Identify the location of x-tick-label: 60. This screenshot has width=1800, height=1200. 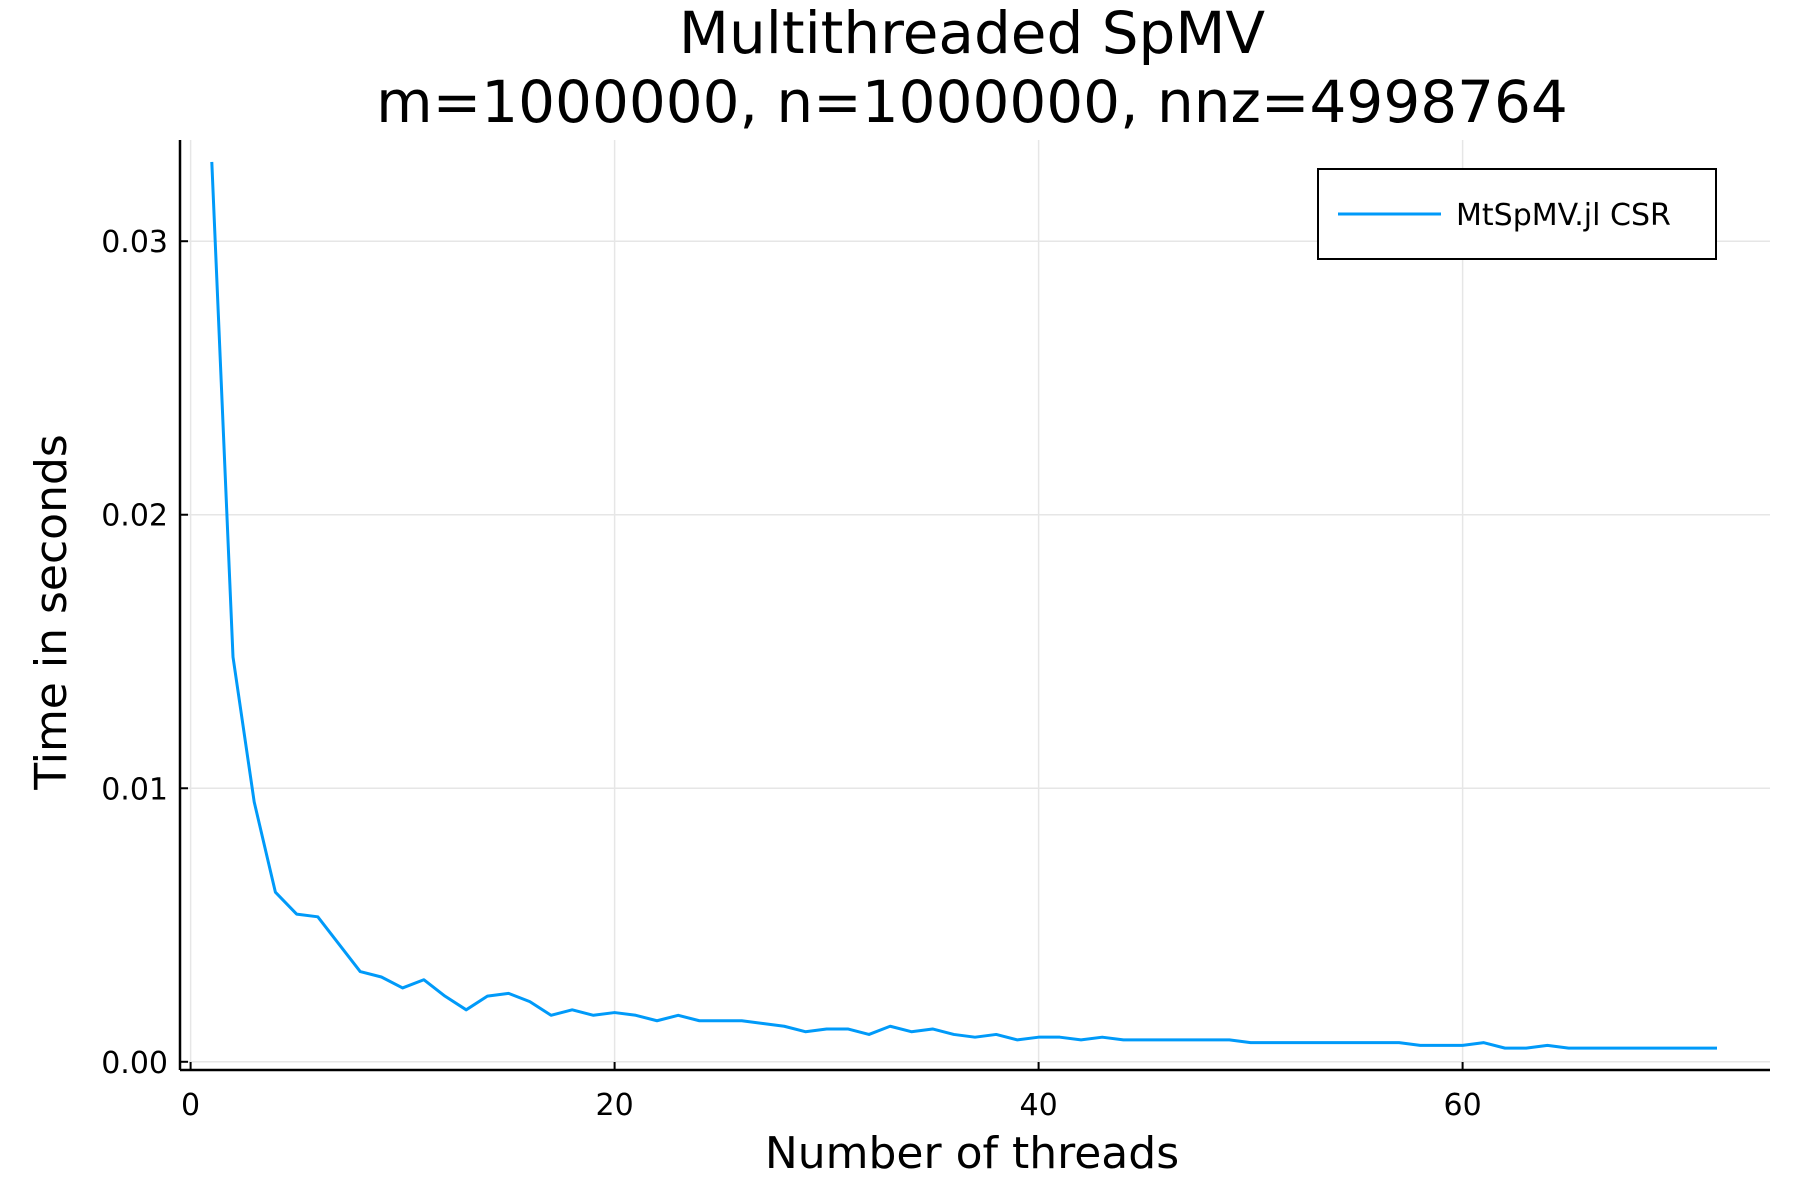
(1463, 1105).